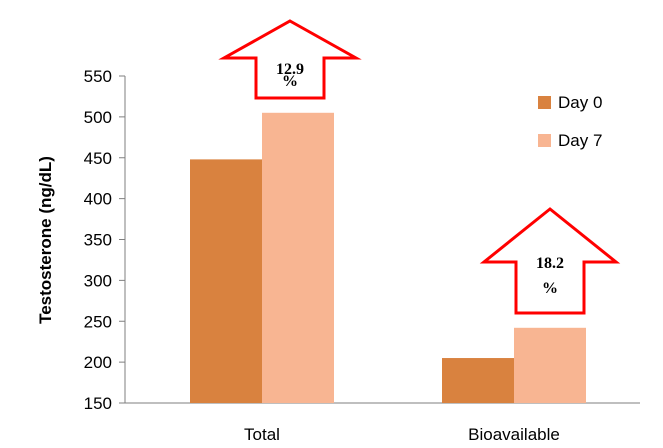 This screenshot has width=663, height=448. I want to click on legend: Day 0 Day 7, so click(570, 121).